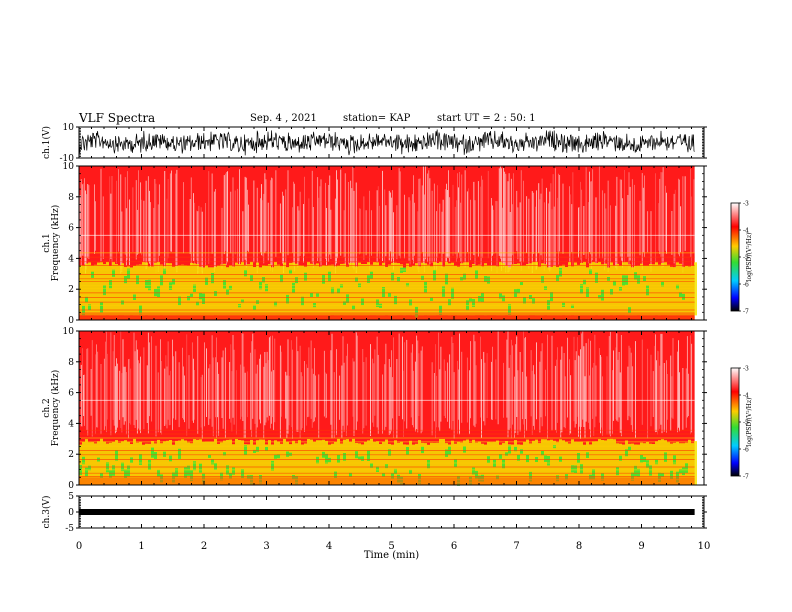 This screenshot has width=792, height=612. What do you see at coordinates (71, 513) in the screenshot?
I see `y-tick-label: 0` at bounding box center [71, 513].